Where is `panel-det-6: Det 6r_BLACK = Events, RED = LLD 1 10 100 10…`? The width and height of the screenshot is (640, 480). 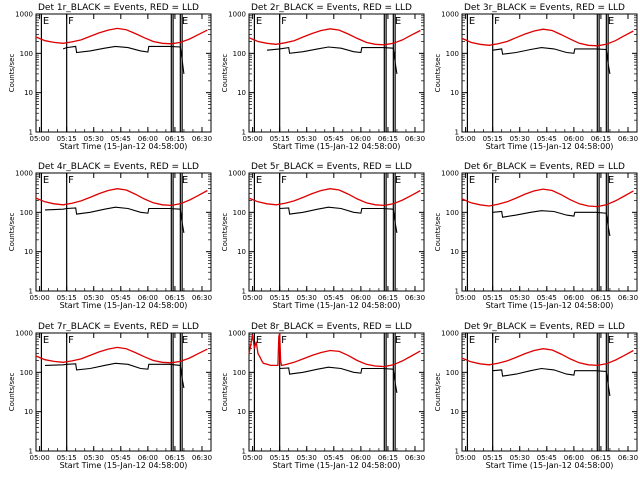 panel-det-6: Det 6r_BLACK = Events, RED = LLD 1 10 100 10… is located at coordinates (536, 236).